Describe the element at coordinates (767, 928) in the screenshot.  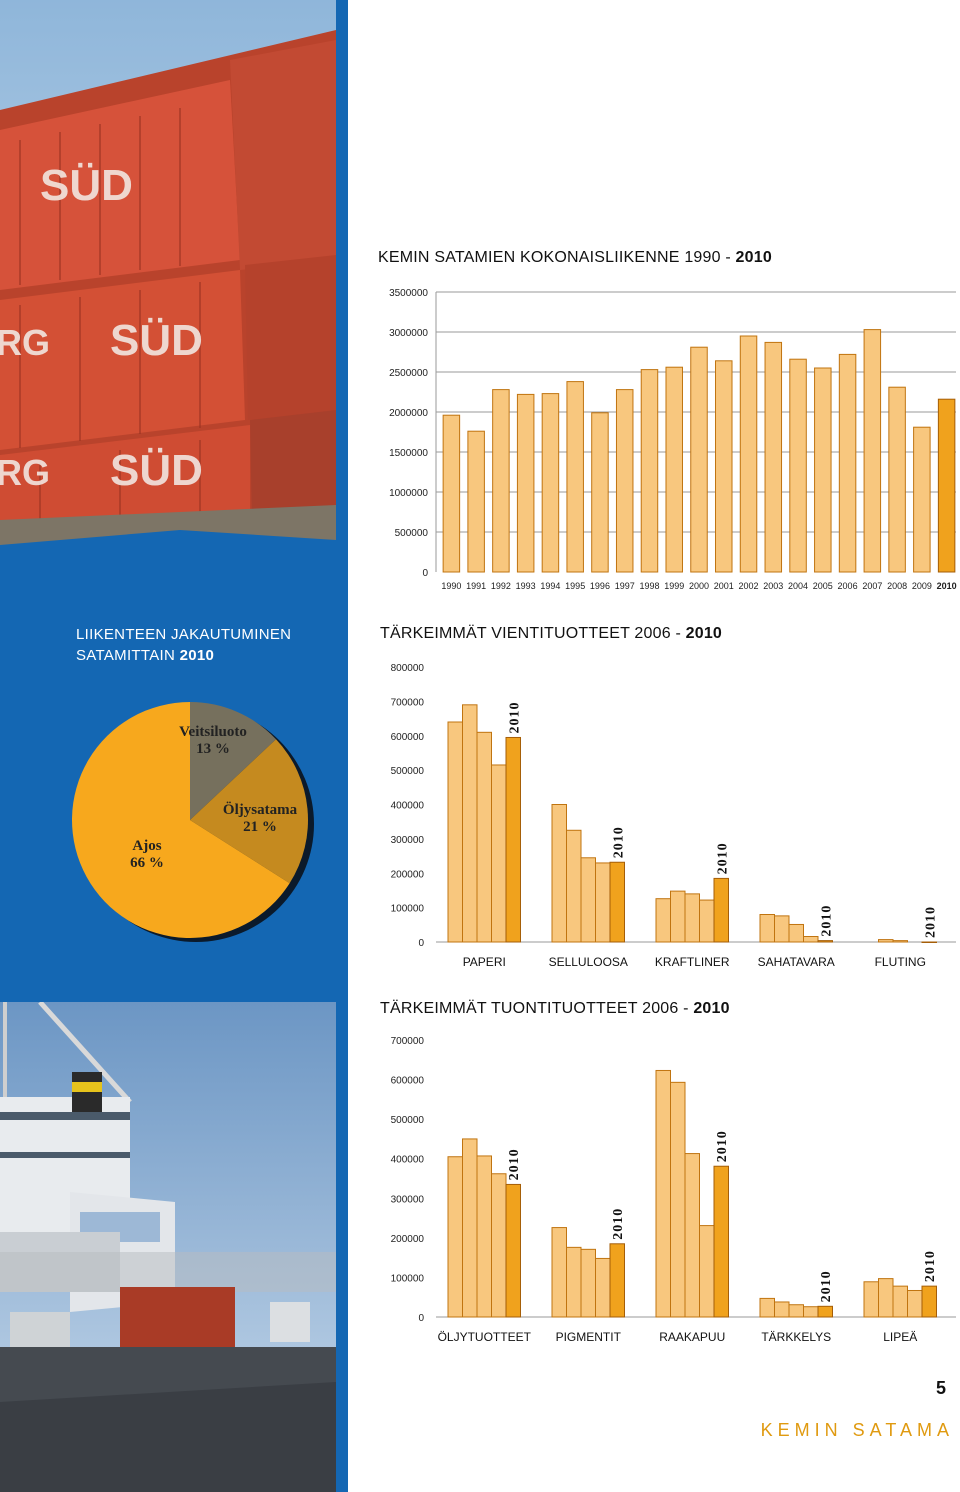
I see `bar-sahatavara-2006` at that location.